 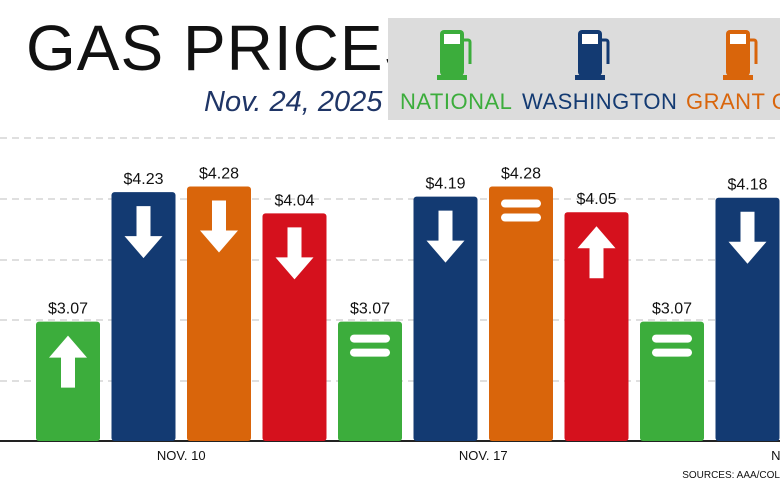 I want to click on legend-label-national: NATIONAL, so click(x=456, y=101).